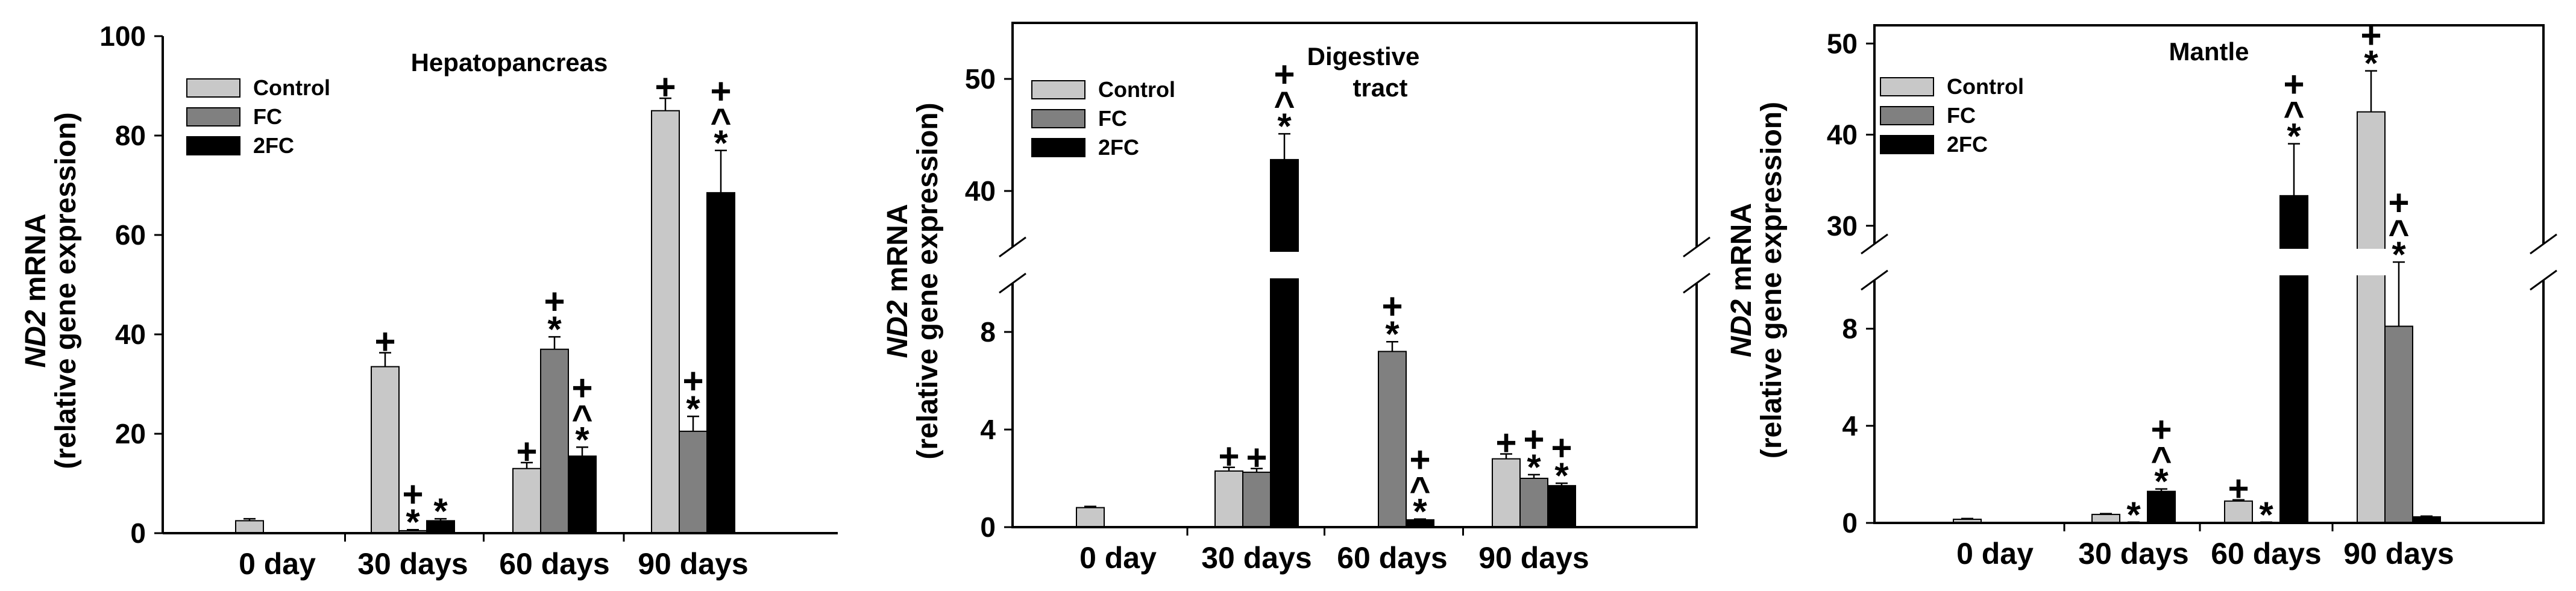  Describe the element at coordinates (2371, 262) in the screenshot. I see `bar-control-90-days-break-gap` at that location.